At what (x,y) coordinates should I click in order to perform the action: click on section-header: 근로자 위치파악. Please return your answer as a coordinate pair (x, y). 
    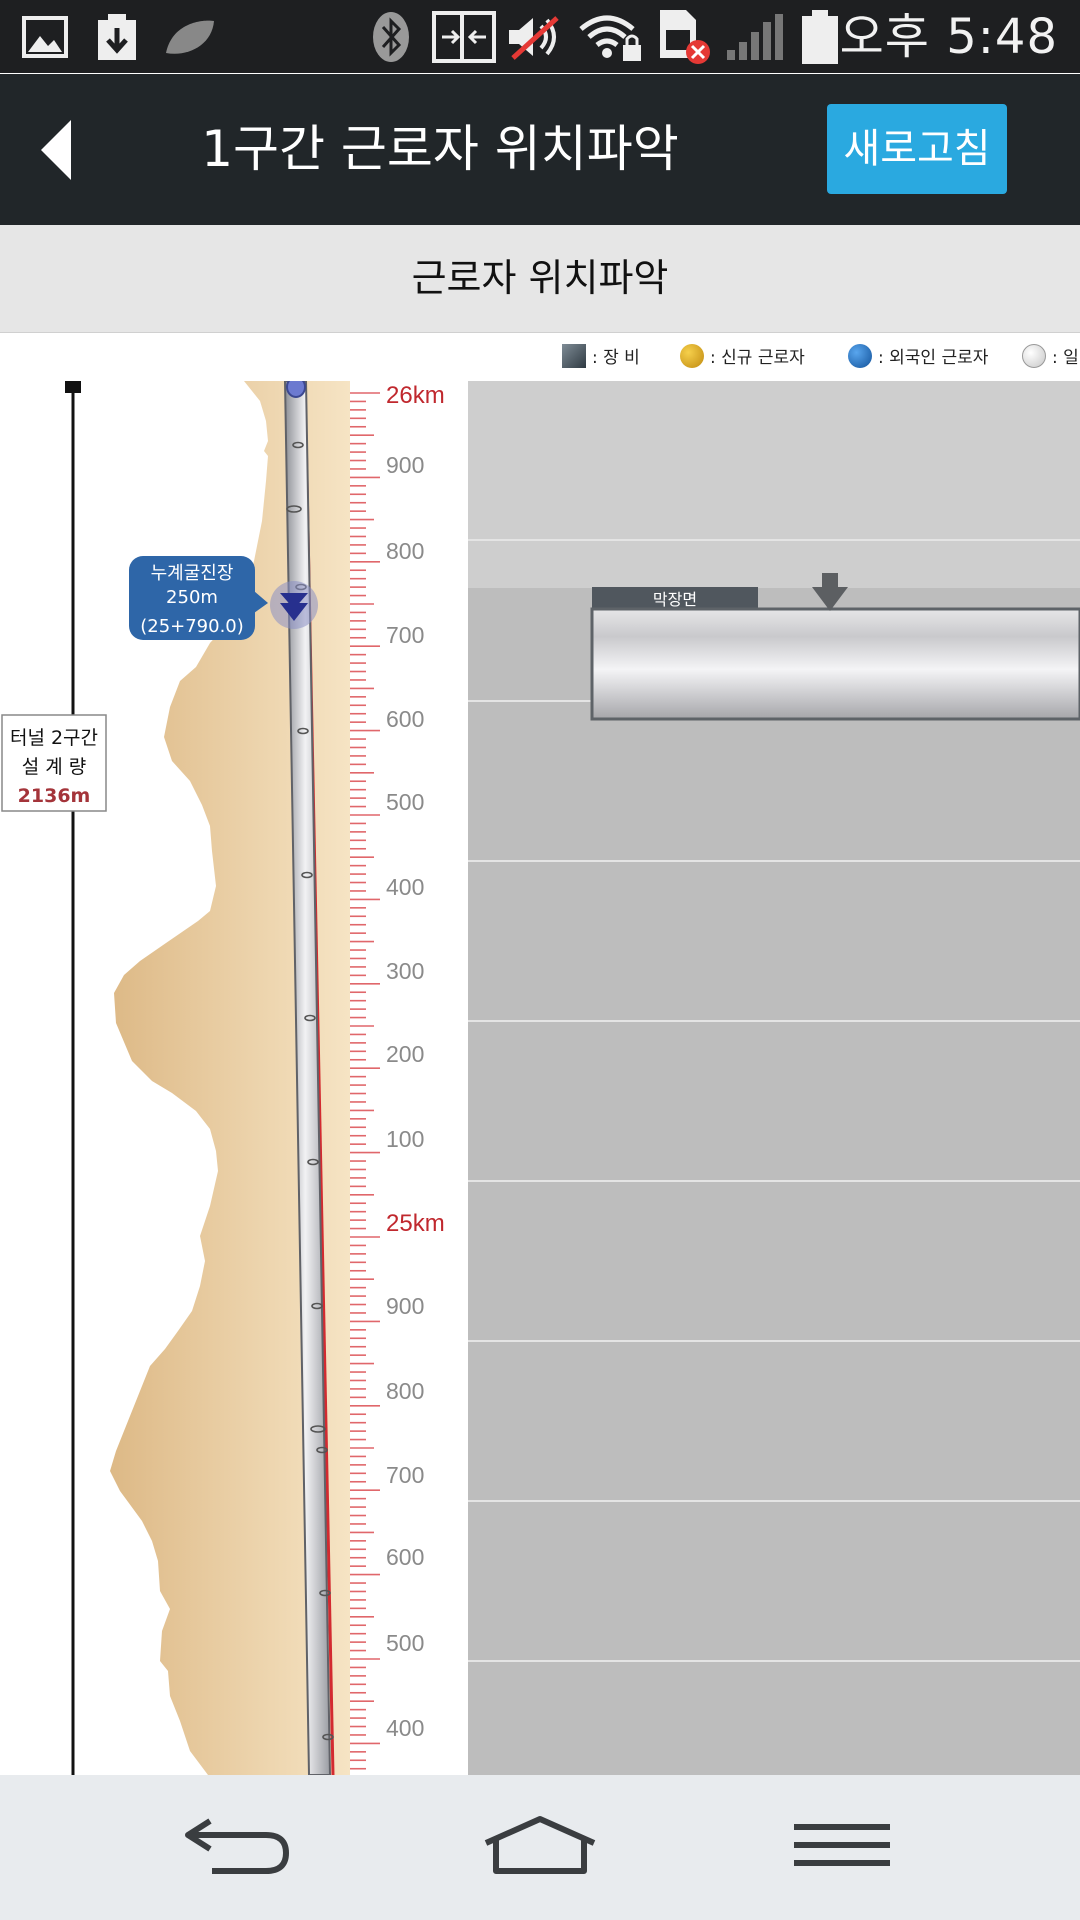
    Looking at the image, I should click on (540, 279).